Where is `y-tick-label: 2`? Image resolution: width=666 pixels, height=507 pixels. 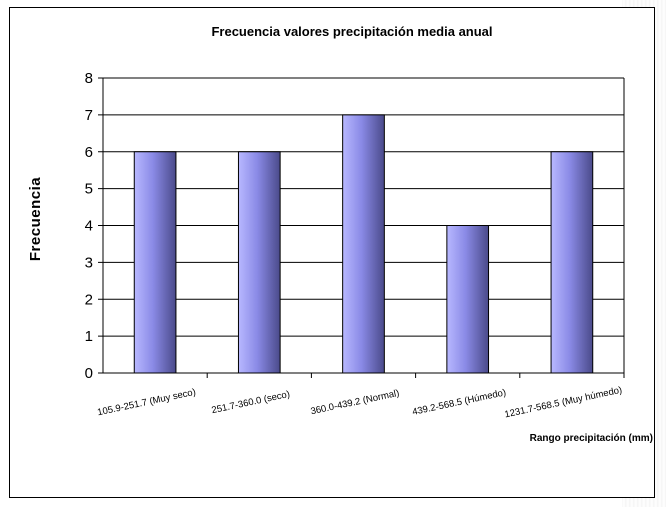
y-tick-label: 2 is located at coordinates (89, 299).